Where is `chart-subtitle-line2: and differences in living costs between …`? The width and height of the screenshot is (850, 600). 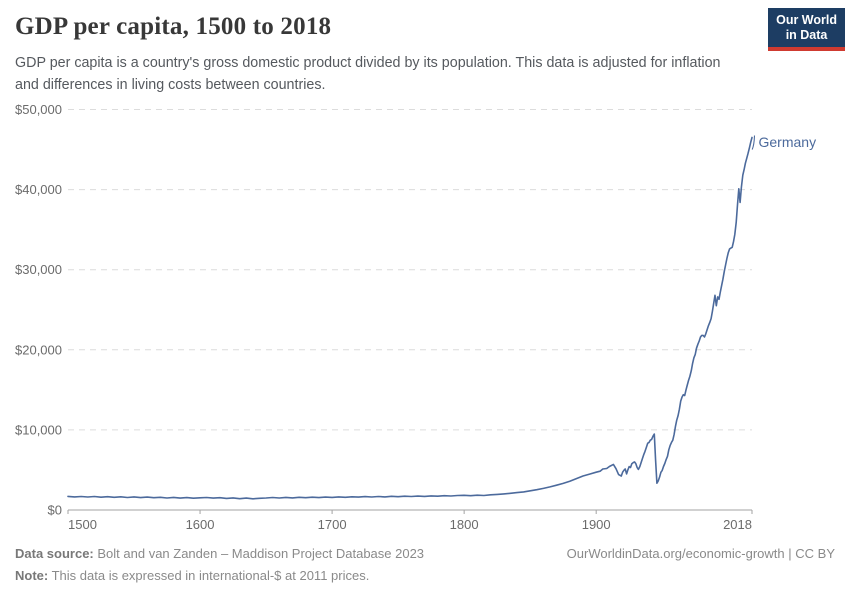
chart-subtitle-line2: and differences in living costs between … is located at coordinates (170, 85).